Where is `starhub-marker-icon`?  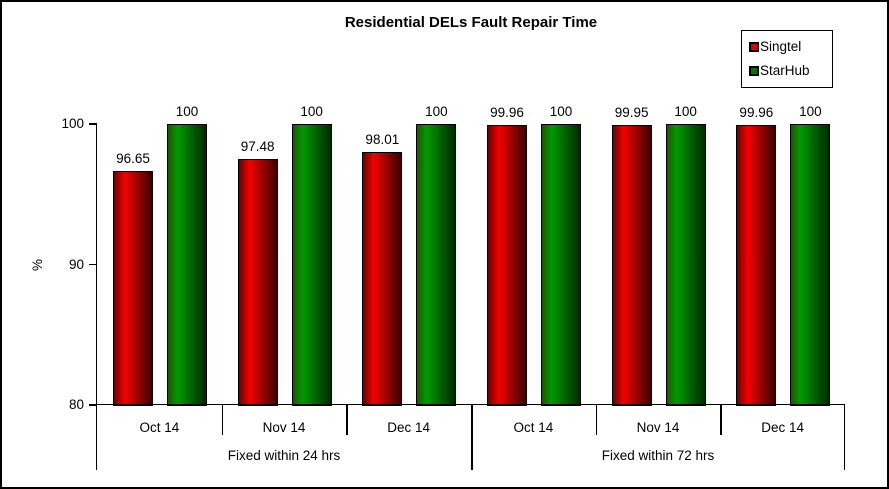
starhub-marker-icon is located at coordinates (754, 70).